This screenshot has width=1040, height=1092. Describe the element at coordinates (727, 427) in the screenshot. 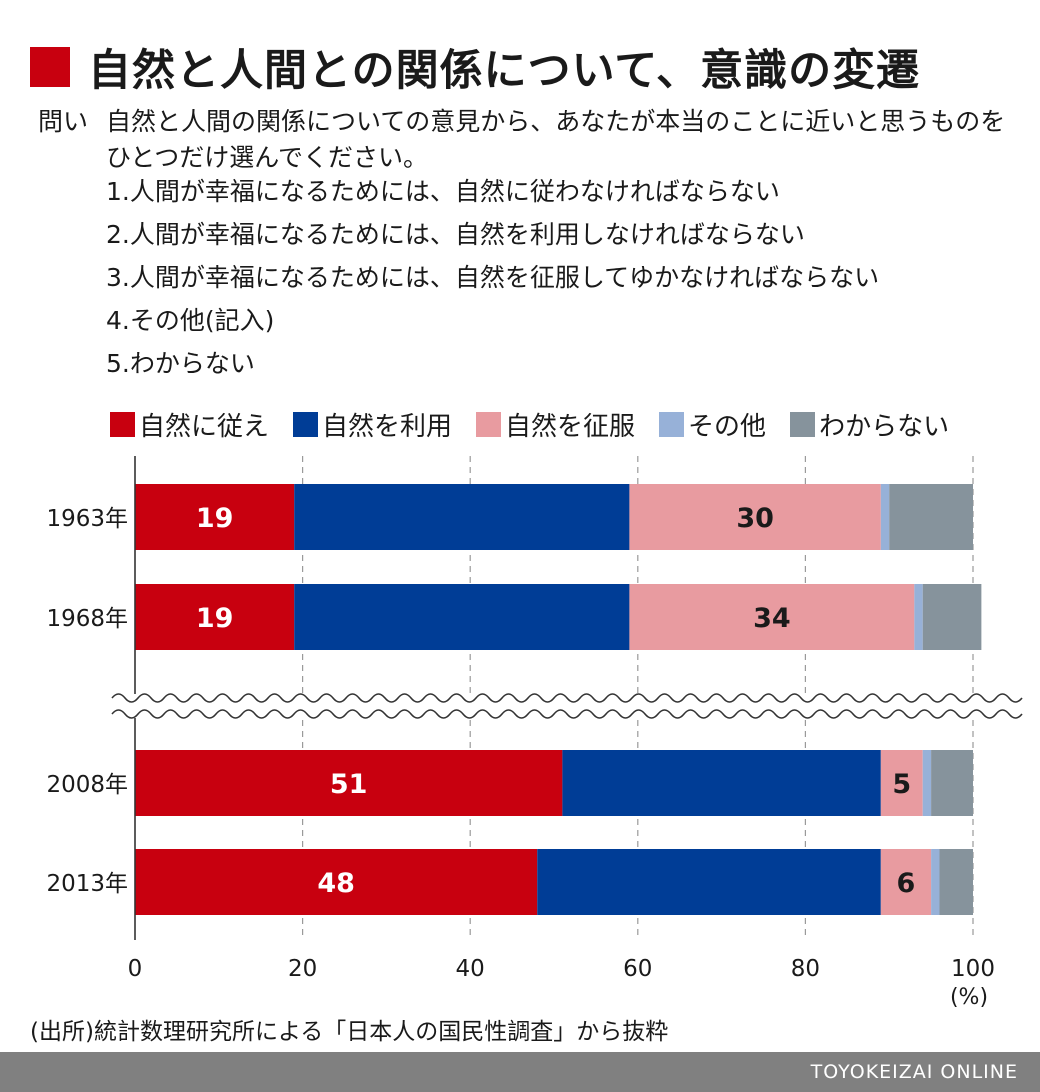

I see `legend-label: その他` at that location.